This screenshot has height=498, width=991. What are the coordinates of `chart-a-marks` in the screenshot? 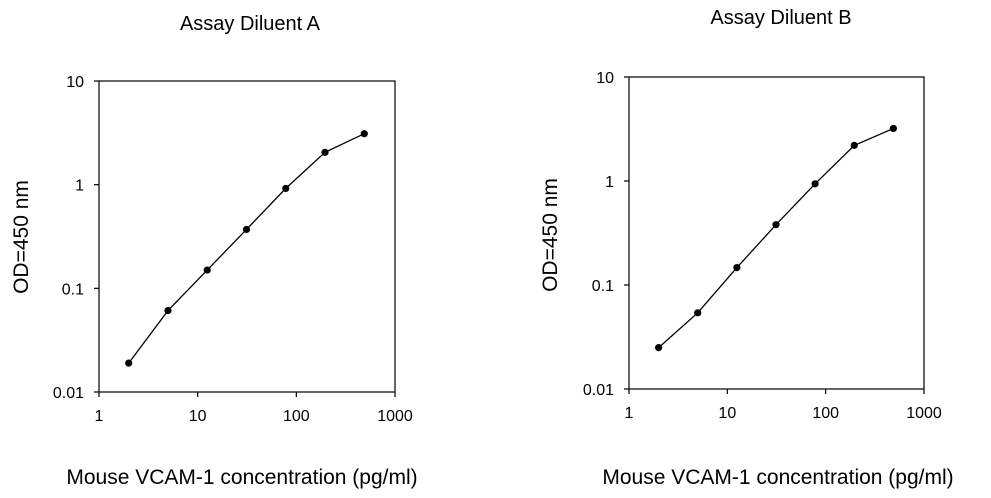 It's located at (246, 248).